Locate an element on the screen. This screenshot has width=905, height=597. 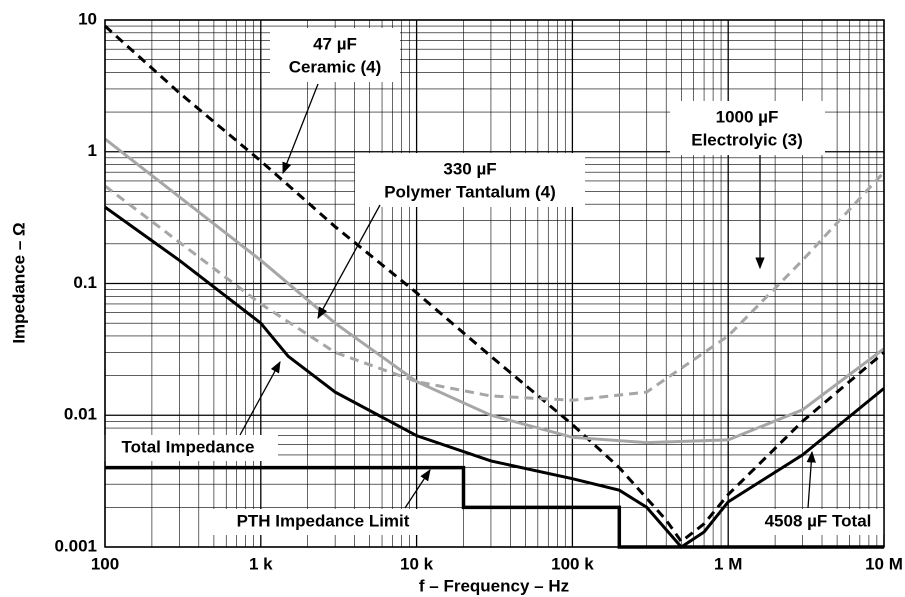
x-tick-label: 1 k is located at coordinates (261, 563).